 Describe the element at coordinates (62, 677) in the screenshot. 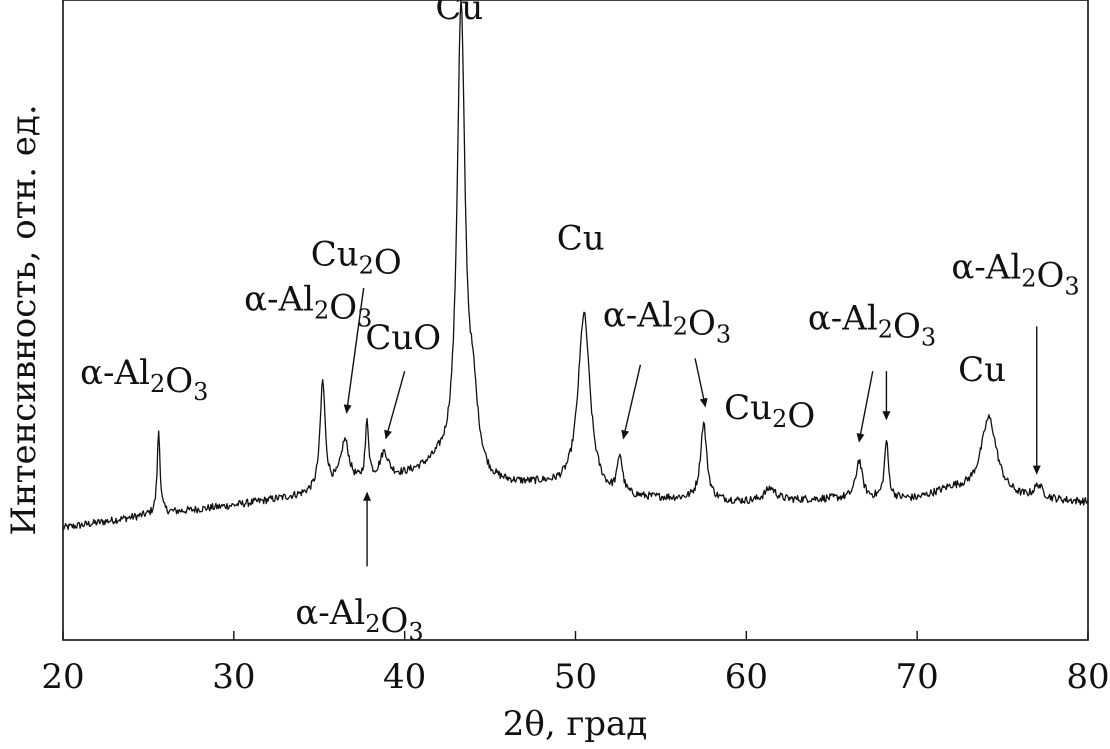

I see `x-tick-label-20: 20` at that location.